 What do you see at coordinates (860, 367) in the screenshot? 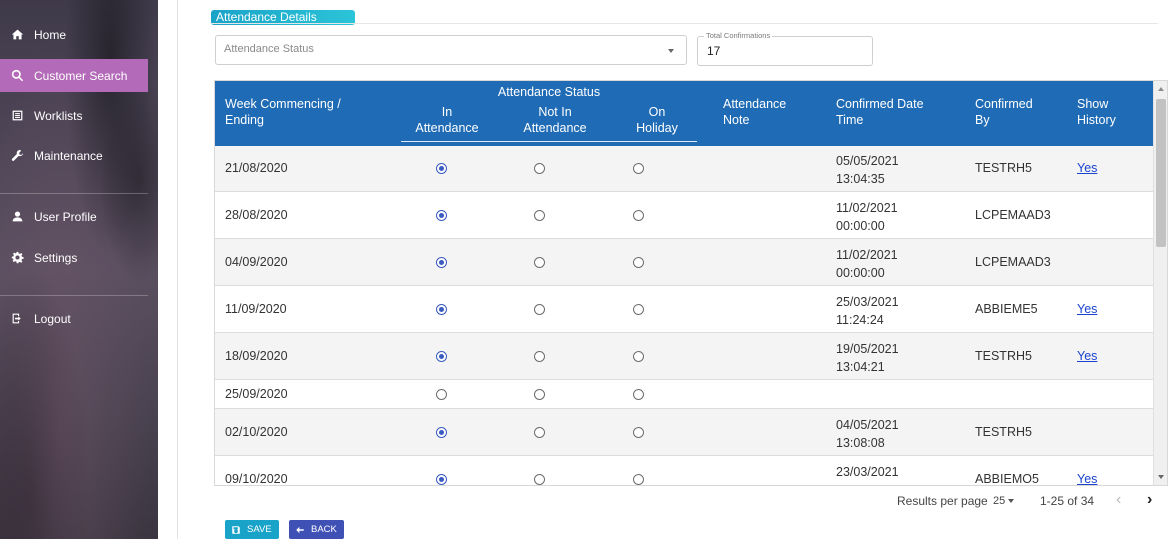
I see `confirmed-time: 13:04:21` at bounding box center [860, 367].